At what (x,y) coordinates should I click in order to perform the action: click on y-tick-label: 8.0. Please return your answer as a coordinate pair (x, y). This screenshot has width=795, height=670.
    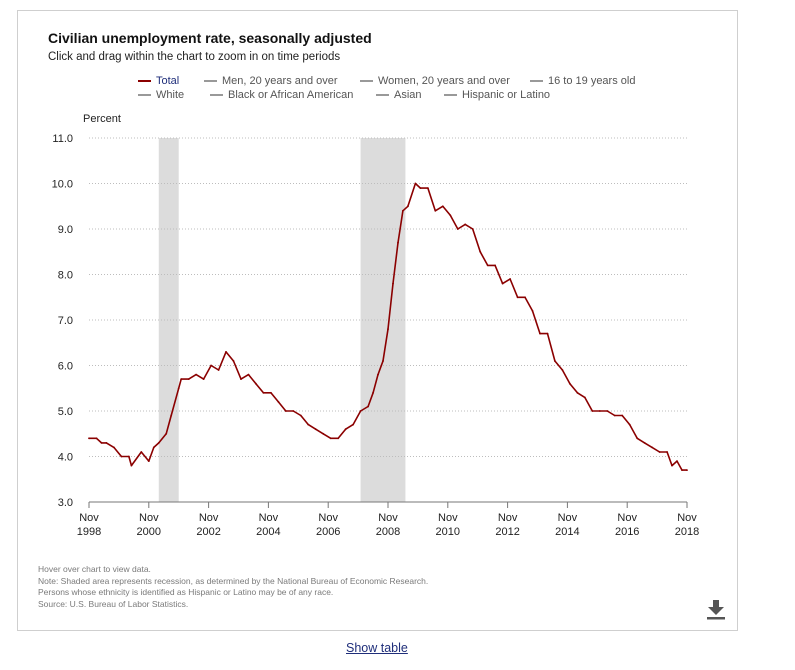
    Looking at the image, I should click on (65, 276).